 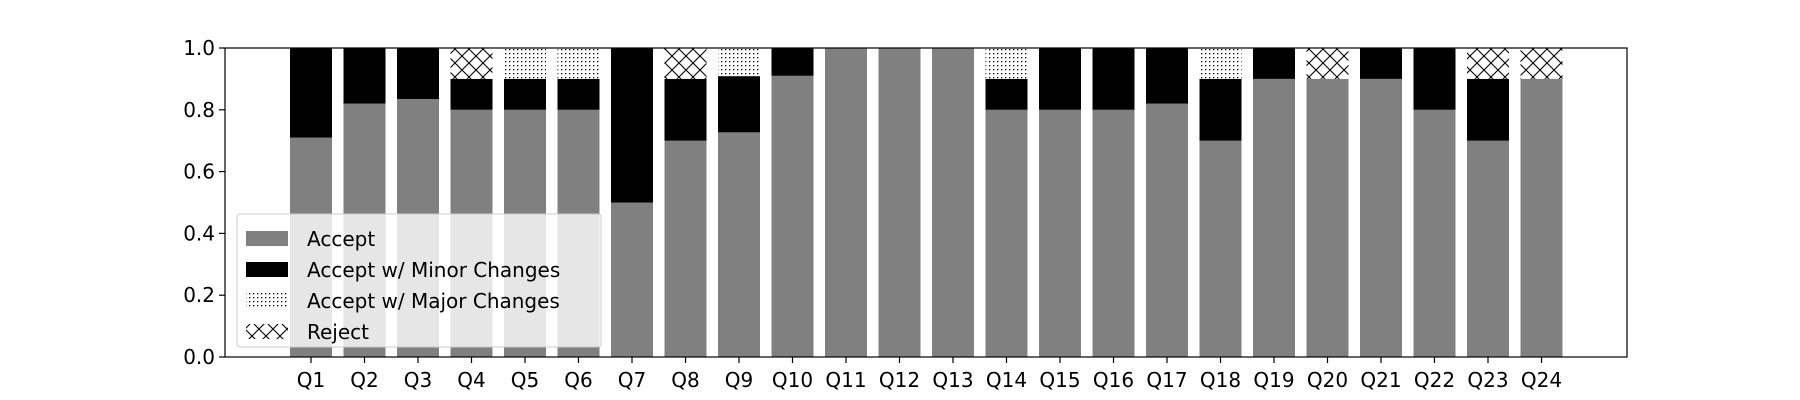 I want to click on x-tick-label: Q23, so click(x=1487, y=380).